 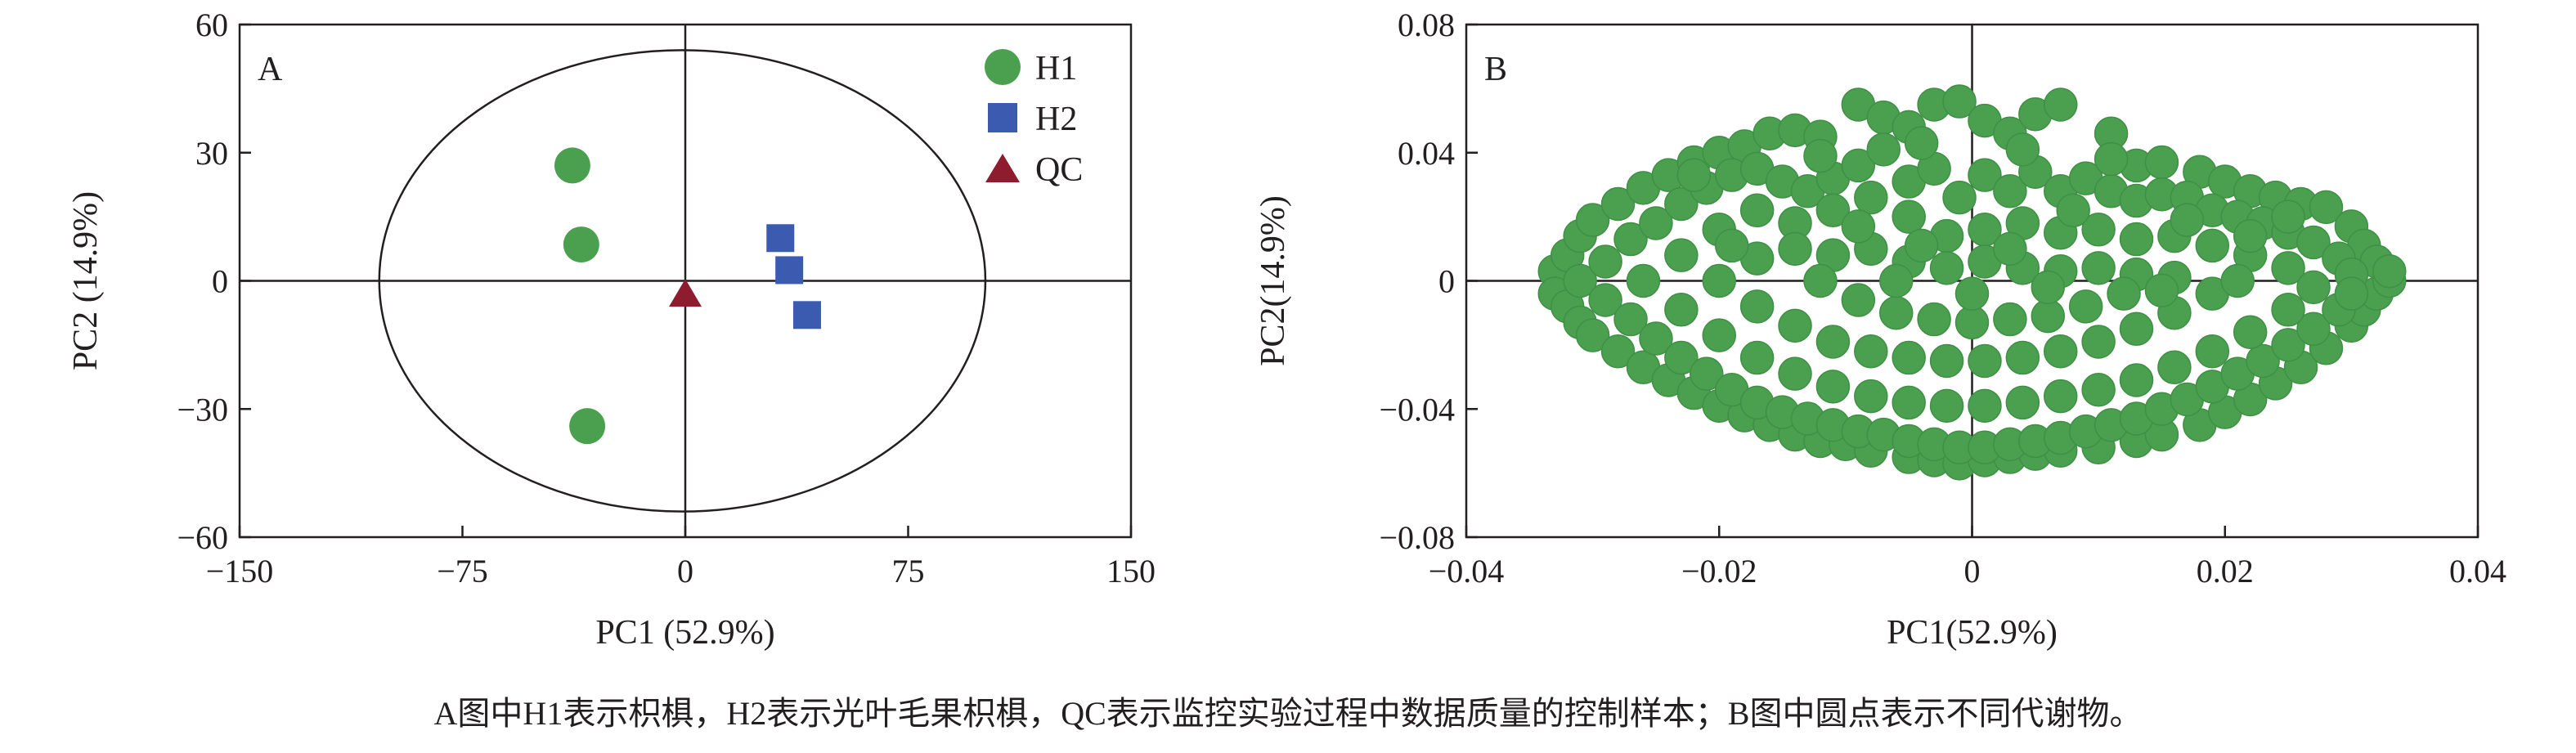 I want to click on y-tick-label: −0.08, so click(x=1417, y=537).